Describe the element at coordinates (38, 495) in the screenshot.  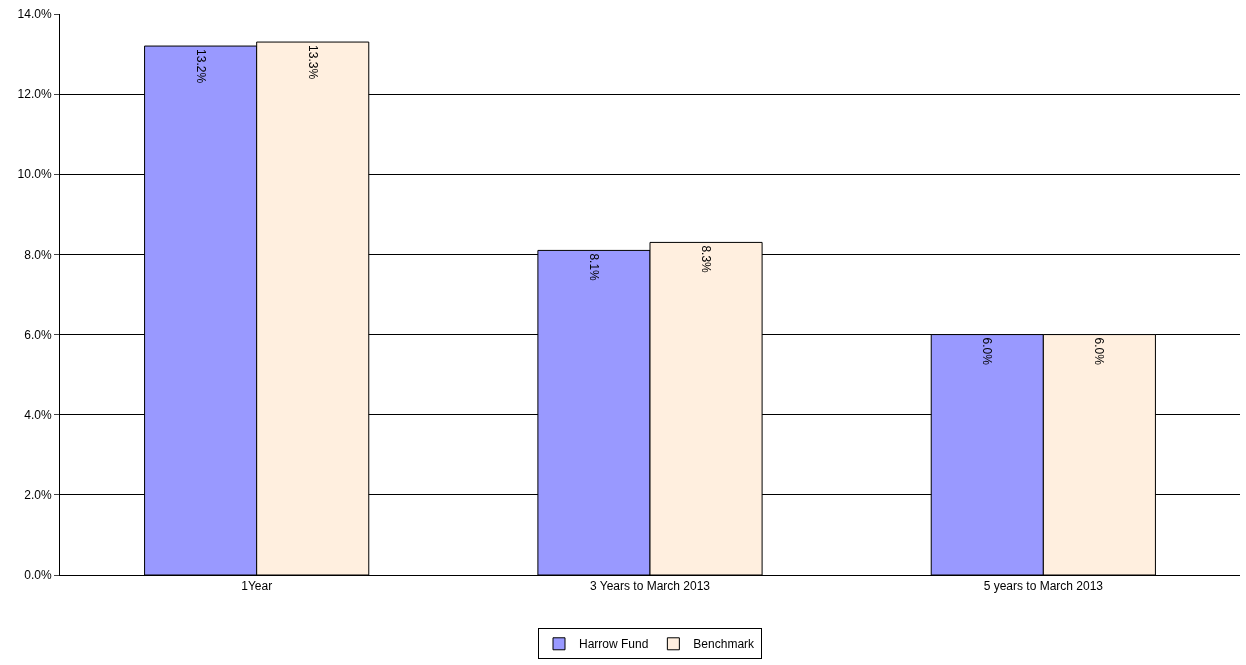
I see `y-tick-label: 2.0%` at that location.